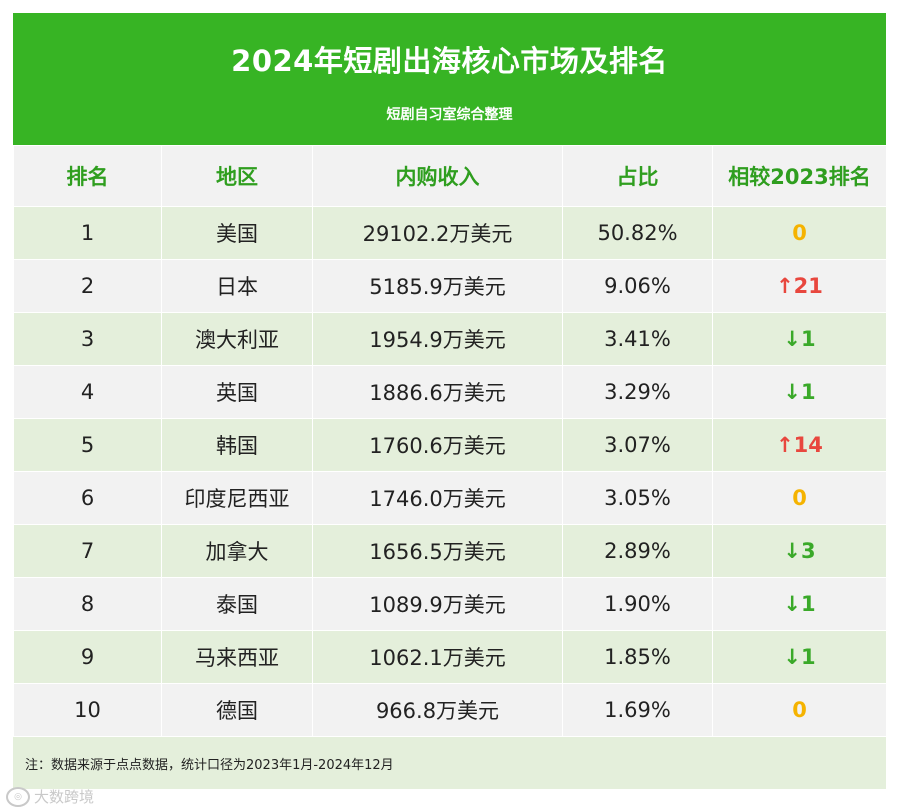  Describe the element at coordinates (637, 604) in the screenshot. I see `cell-share: 1.90%` at that location.